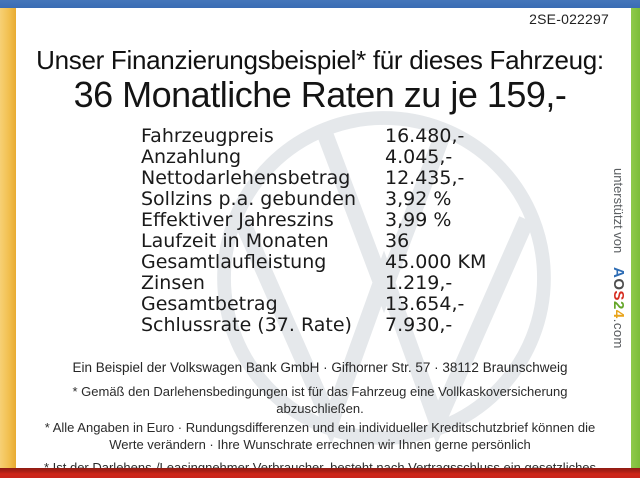 Image resolution: width=640 pixels, height=478 pixels. What do you see at coordinates (246, 178) in the screenshot?
I see `finance-label: Nettodarlehensbetrag` at bounding box center [246, 178].